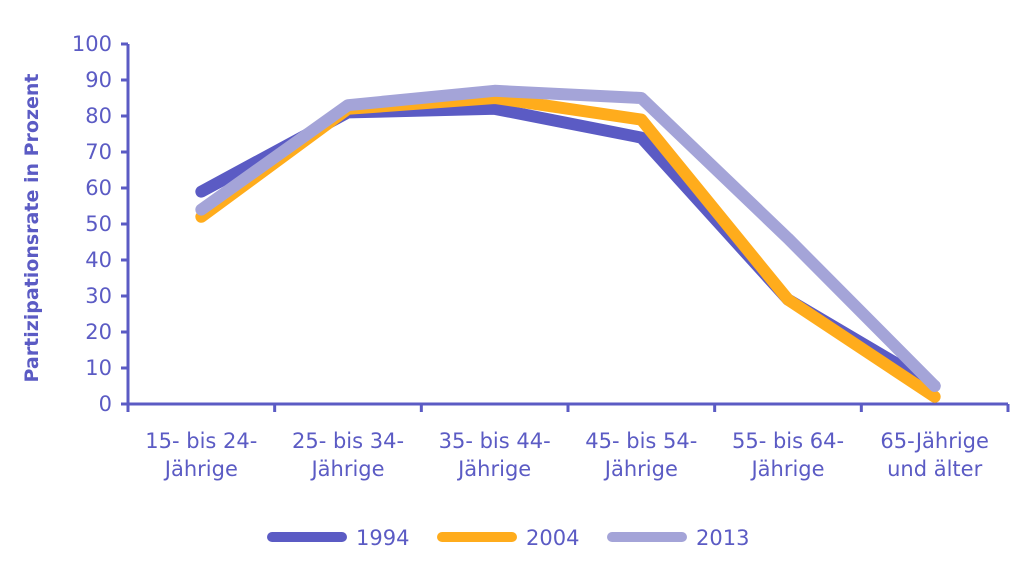 This screenshot has height=570, width=1028. Describe the element at coordinates (788, 455) in the screenshot. I see `x-tick-label: 55- bis 64- Jährige` at that location.